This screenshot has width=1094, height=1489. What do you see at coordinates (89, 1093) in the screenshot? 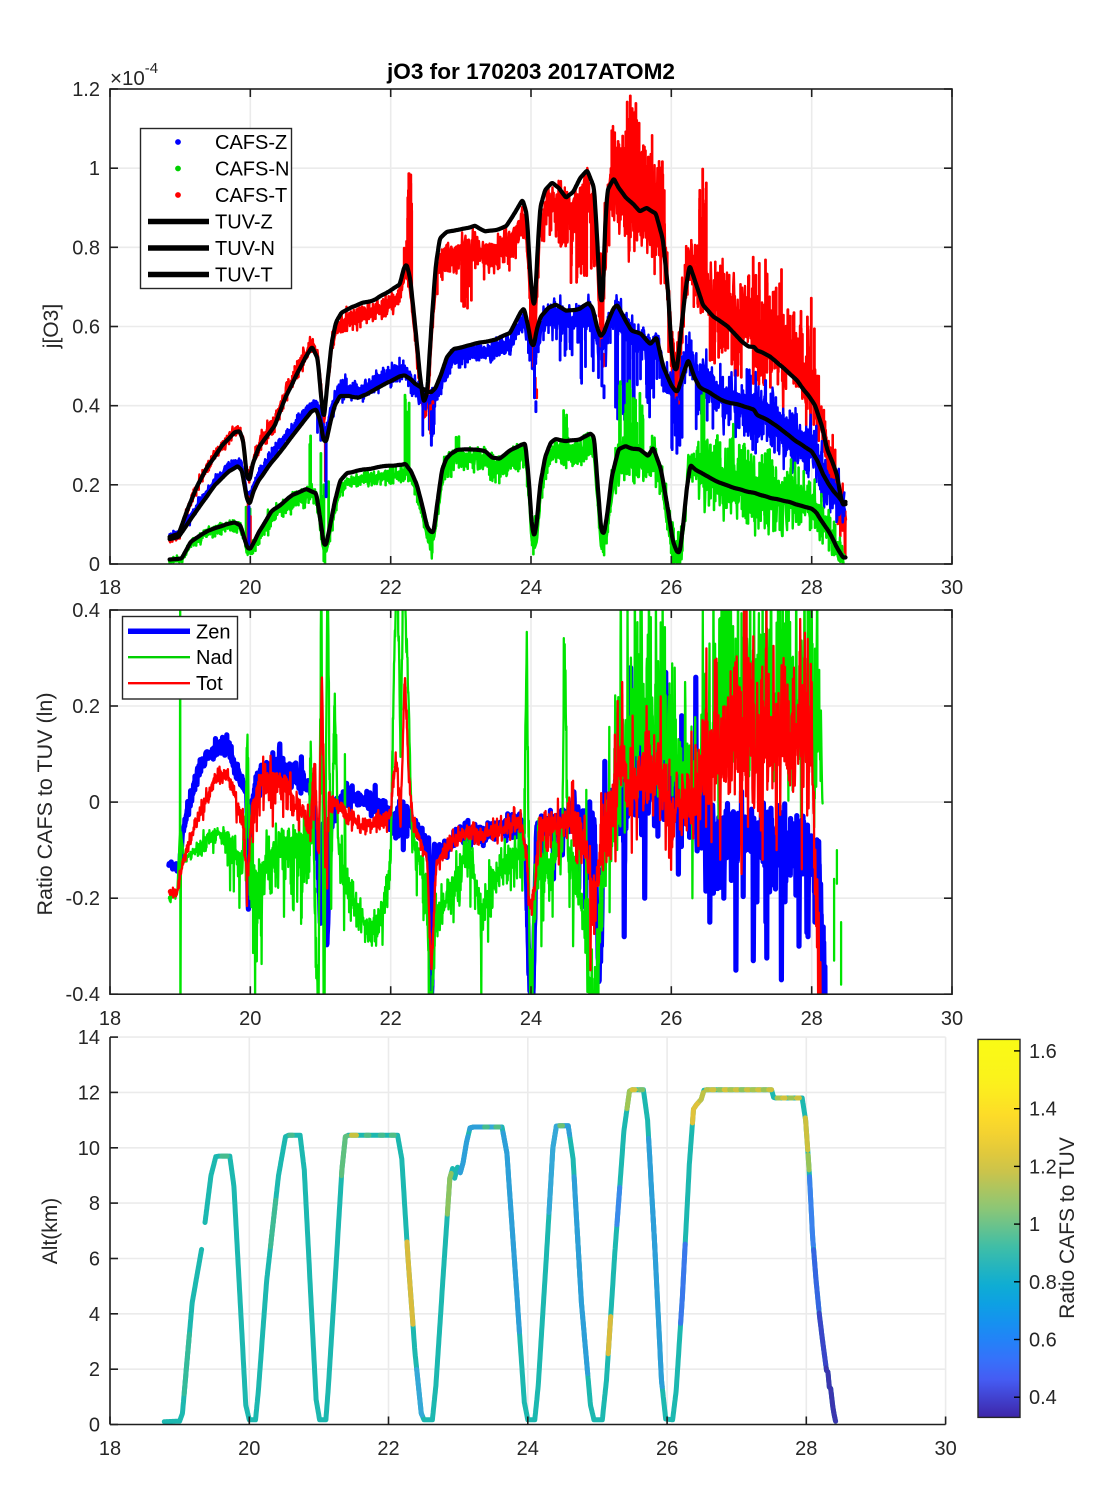
I see `svg-text: 12` at bounding box center [89, 1093].